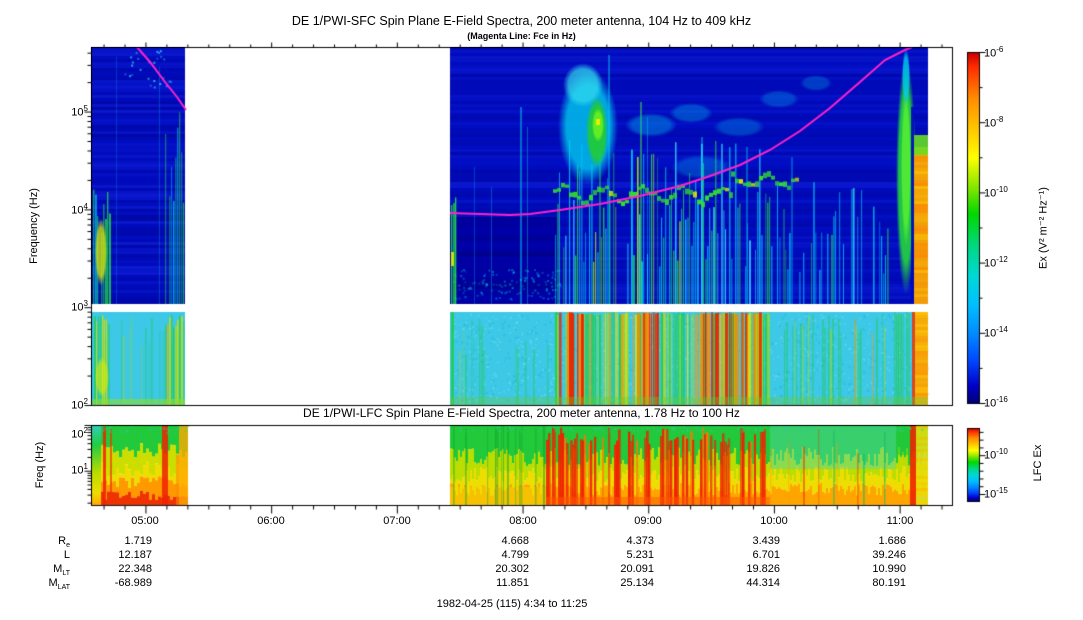  I want to click on ephemeris-row-label-l: L, so click(66, 555).